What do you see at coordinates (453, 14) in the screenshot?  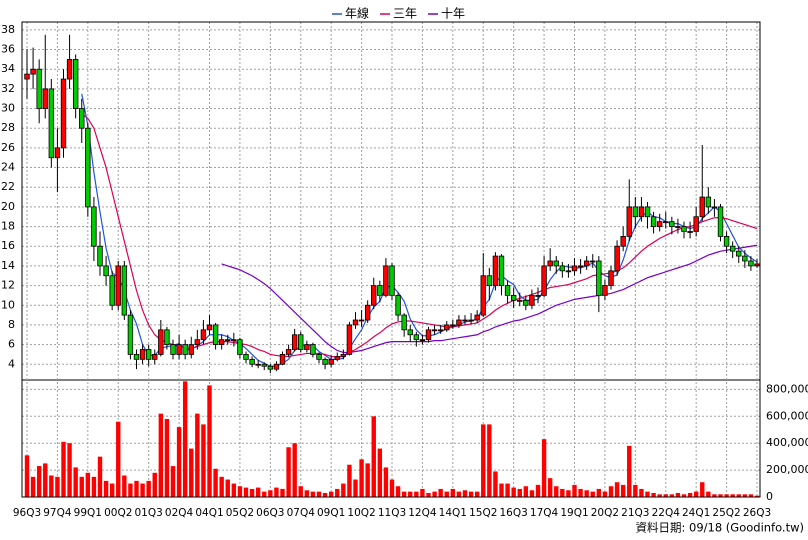 I see `legend-label: 十年` at bounding box center [453, 14].